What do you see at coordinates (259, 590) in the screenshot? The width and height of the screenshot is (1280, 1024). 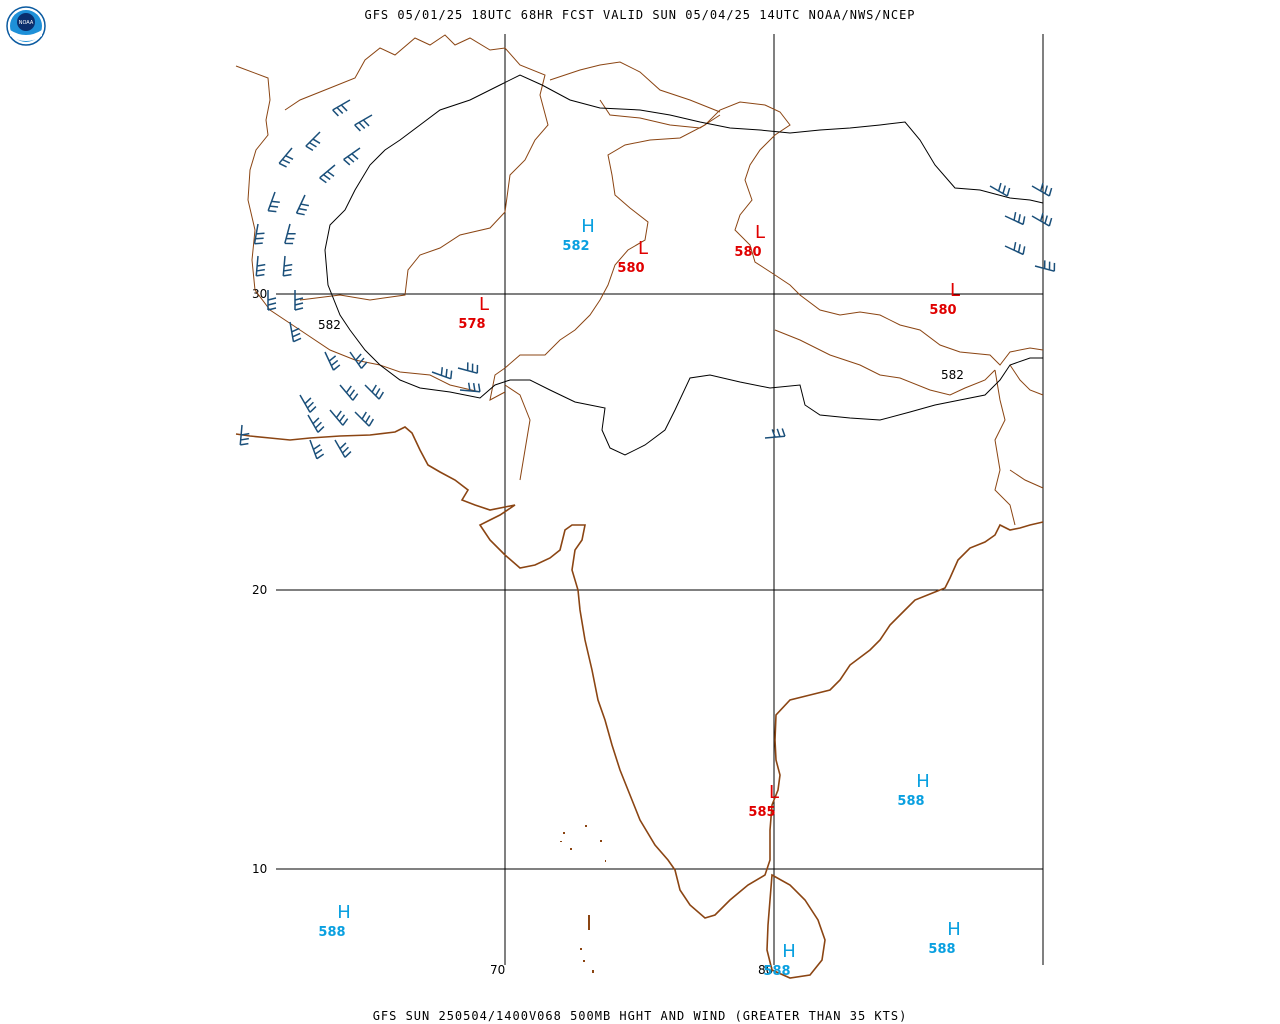 I see `lat-label-20: 20` at bounding box center [259, 590].